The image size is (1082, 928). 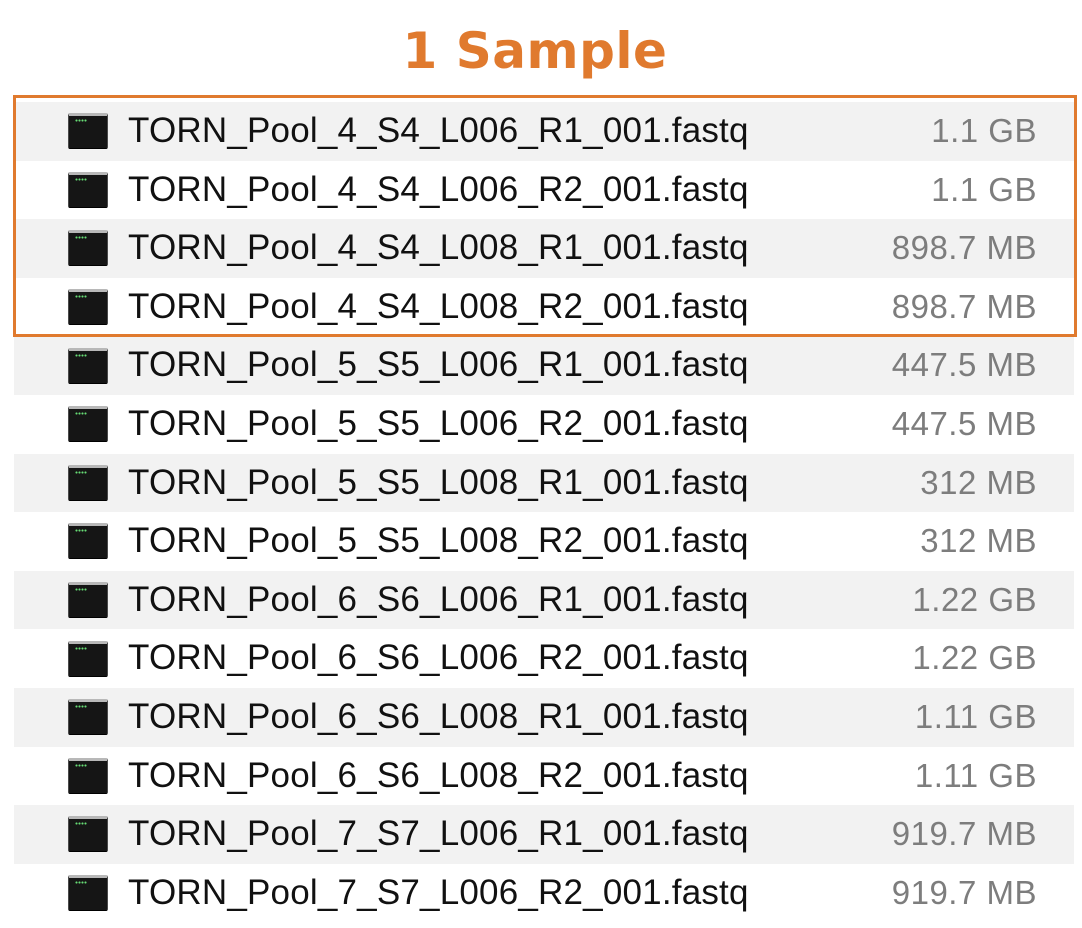 I want to click on file-name: TORN_Pool_4_S4_L008_R1_001.fastq, so click(x=438, y=248).